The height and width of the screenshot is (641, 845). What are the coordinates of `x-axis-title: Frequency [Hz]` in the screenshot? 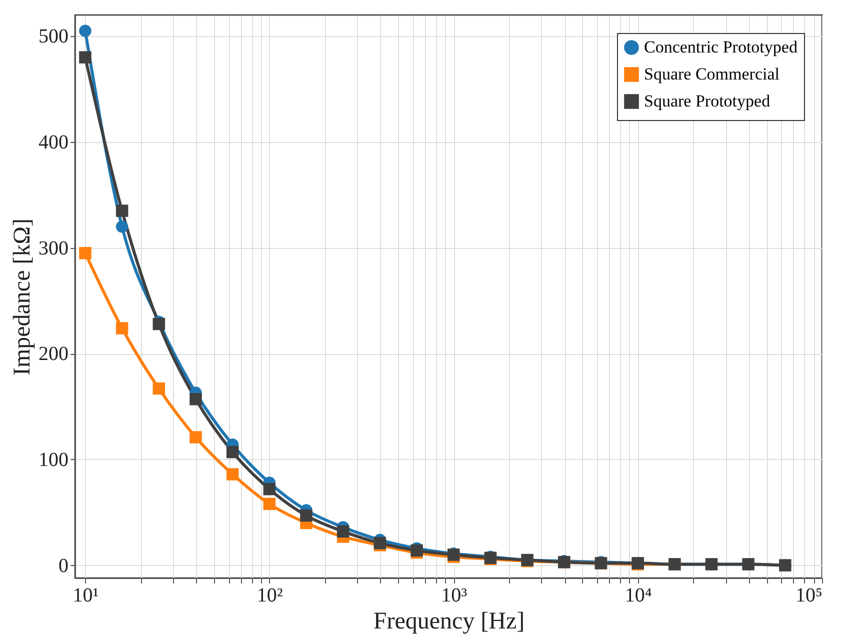 It's located at (449, 621).